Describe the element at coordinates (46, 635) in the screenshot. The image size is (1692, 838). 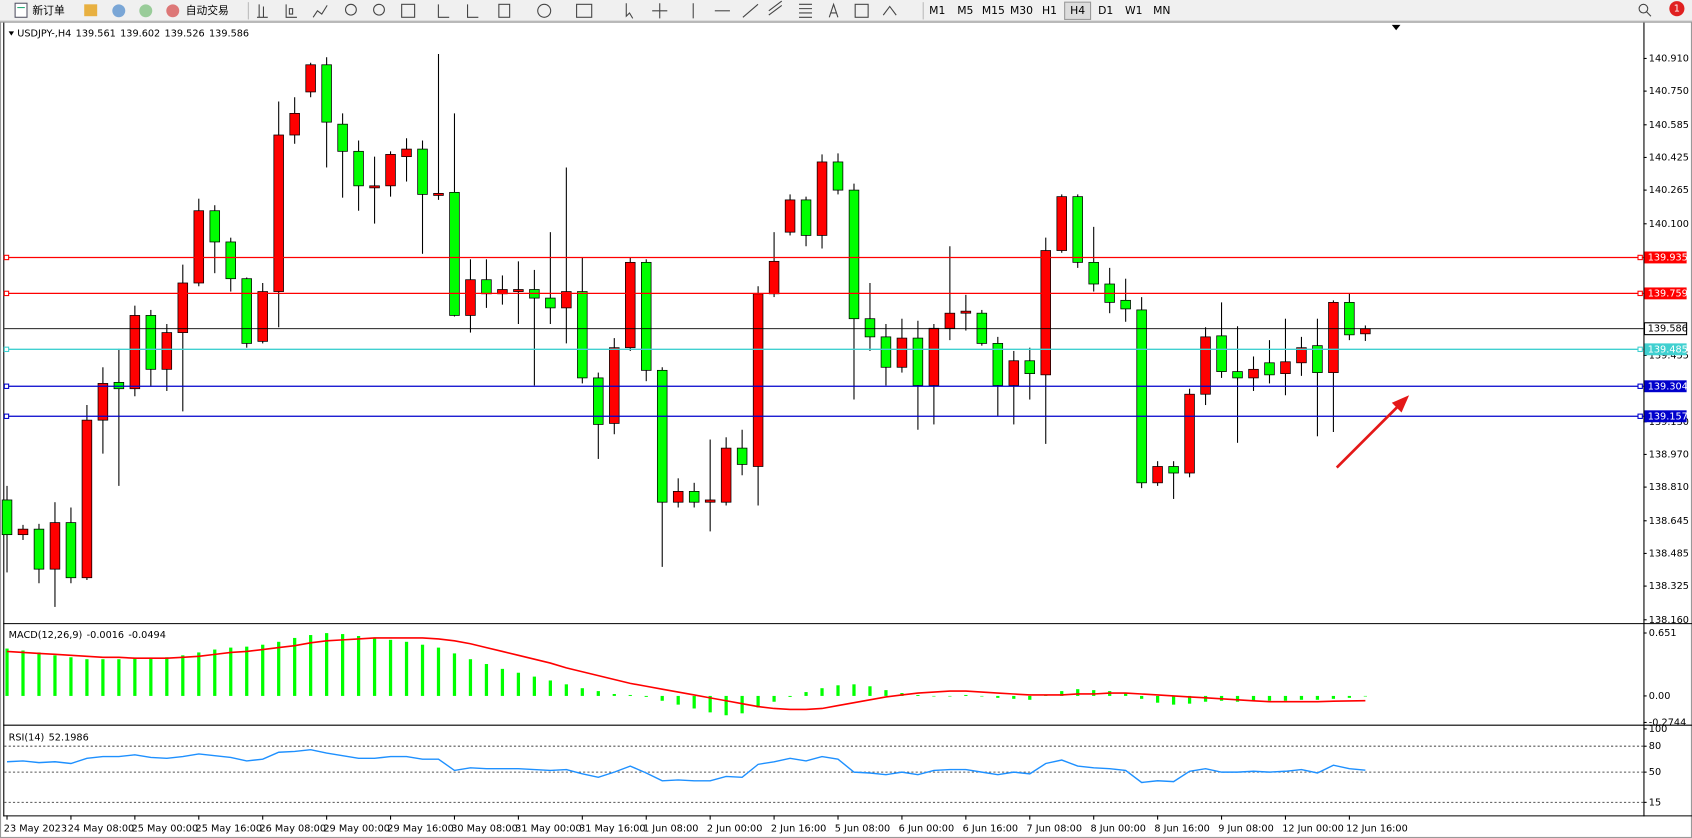
I see `panel-title: MACD(12,26,9)` at that location.